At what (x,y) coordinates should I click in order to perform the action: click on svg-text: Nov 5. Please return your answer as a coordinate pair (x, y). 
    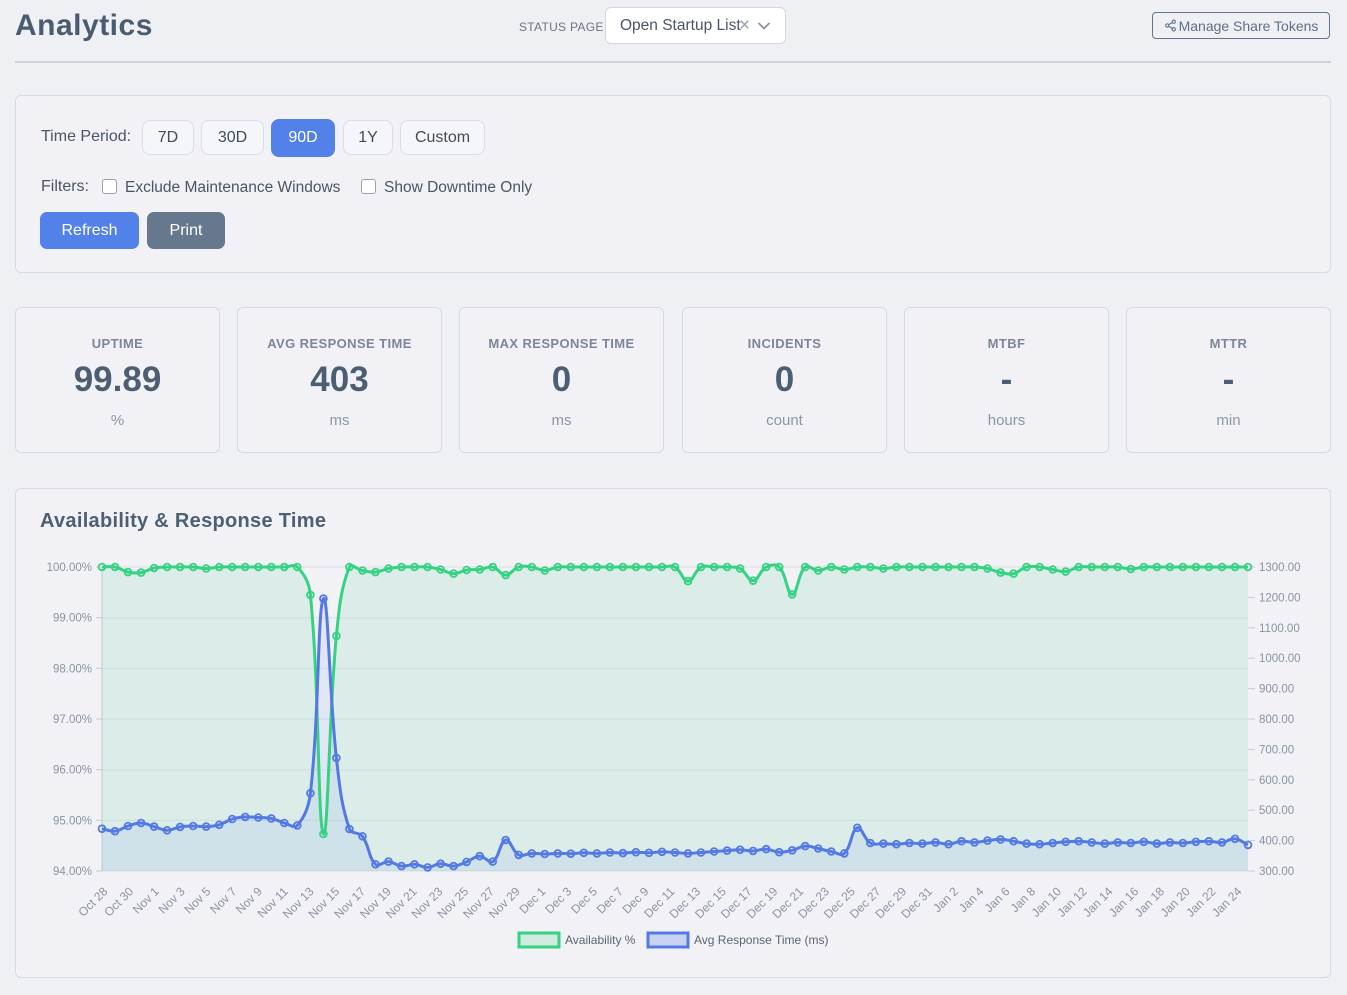
    Looking at the image, I should click on (197, 900).